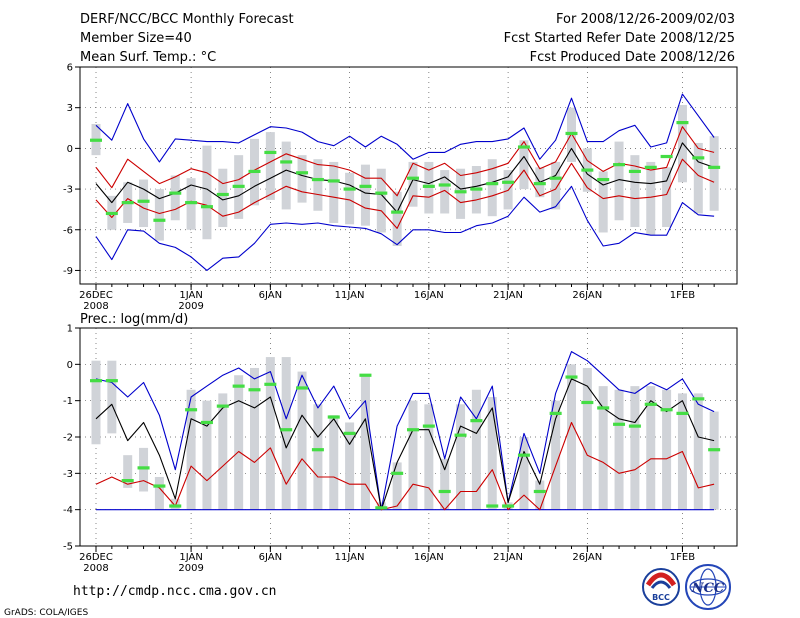 The height and width of the screenshot is (618, 800). I want to click on x-tick-year-label: 2009, so click(190, 306).